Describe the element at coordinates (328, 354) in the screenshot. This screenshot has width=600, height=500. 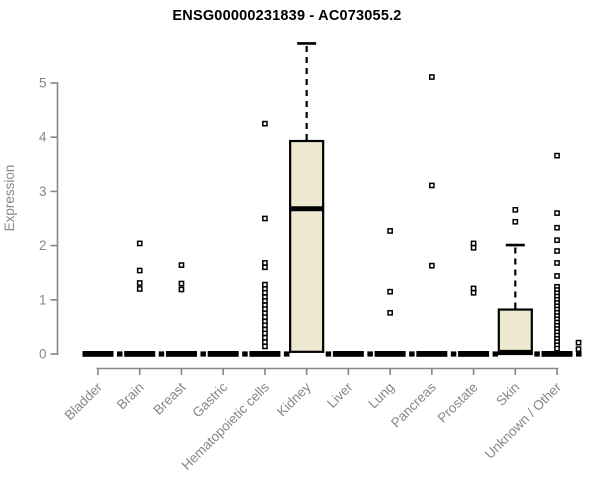
I see `zero-companion-mark-kidney` at that location.